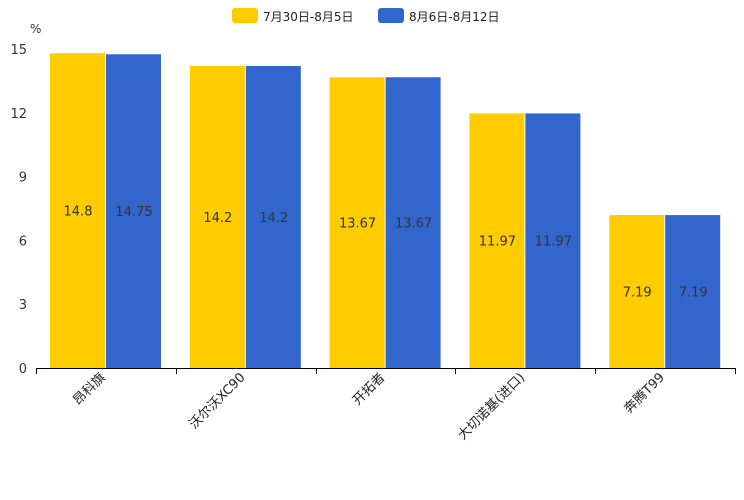 The height and width of the screenshot is (500, 744). What do you see at coordinates (454, 17) in the screenshot?
I see `legend-label: 8月6日-8月12日` at bounding box center [454, 17].